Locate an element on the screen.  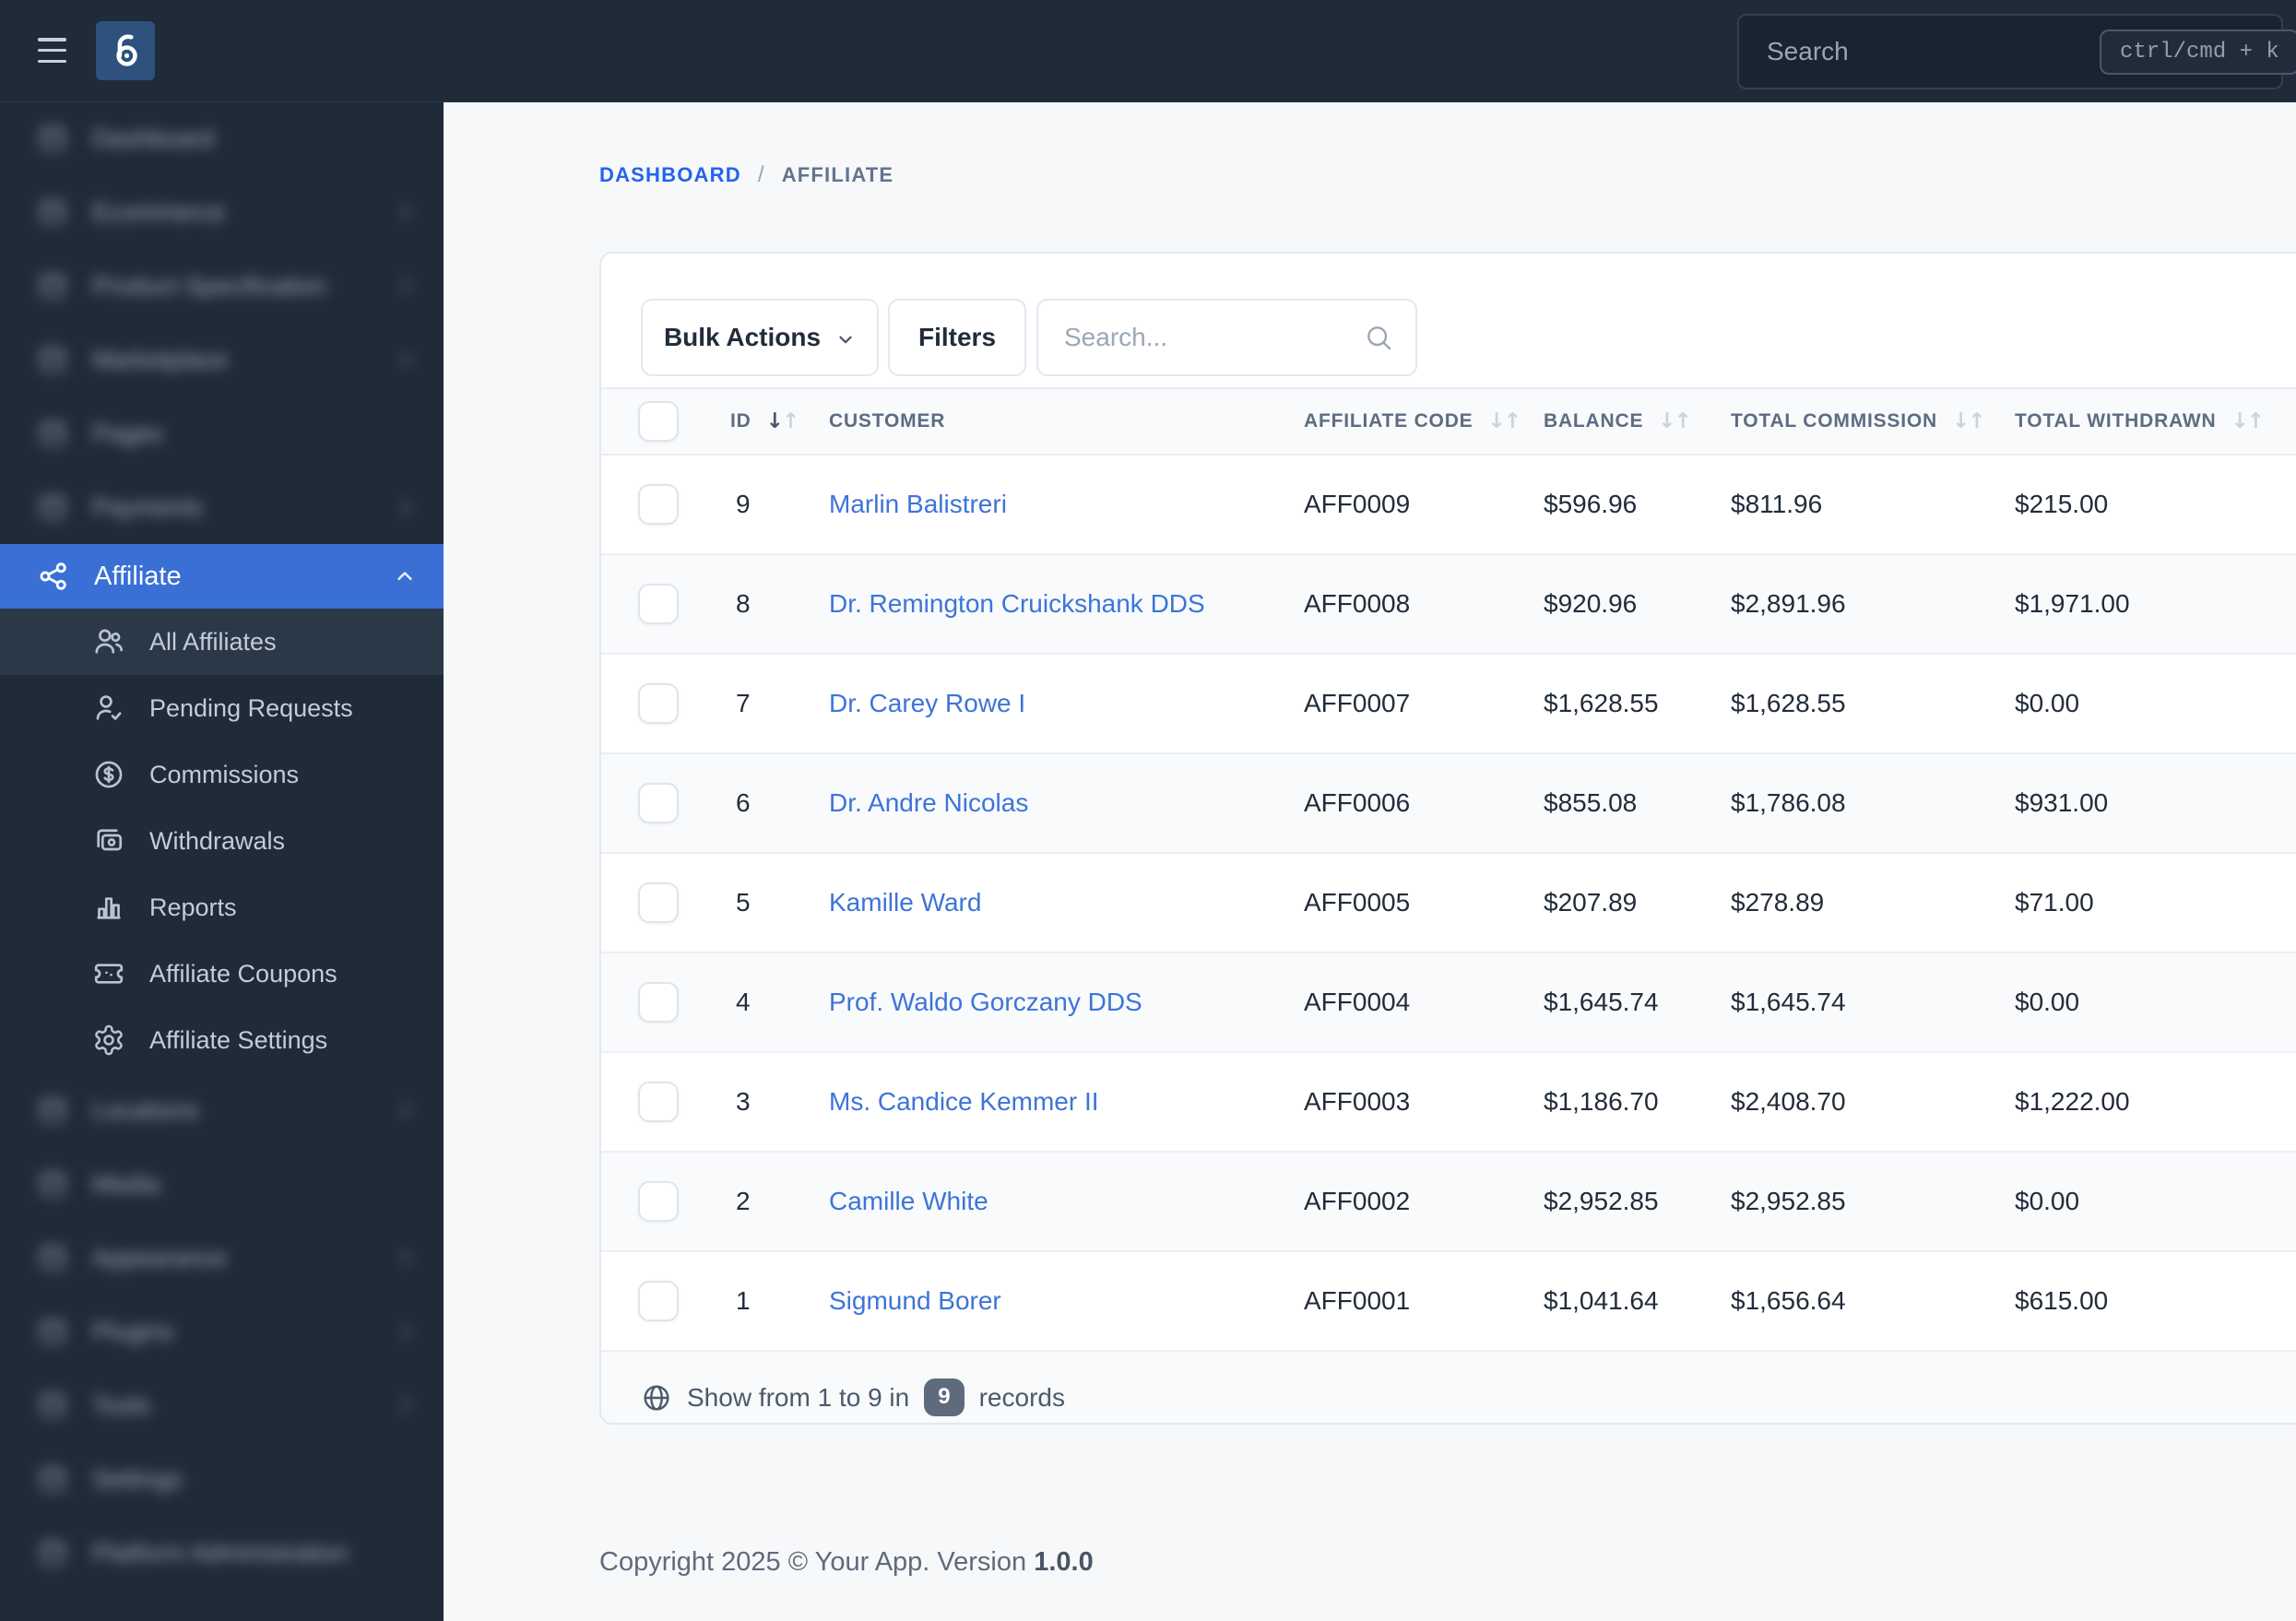
user-check-icon is located at coordinates (109, 707).